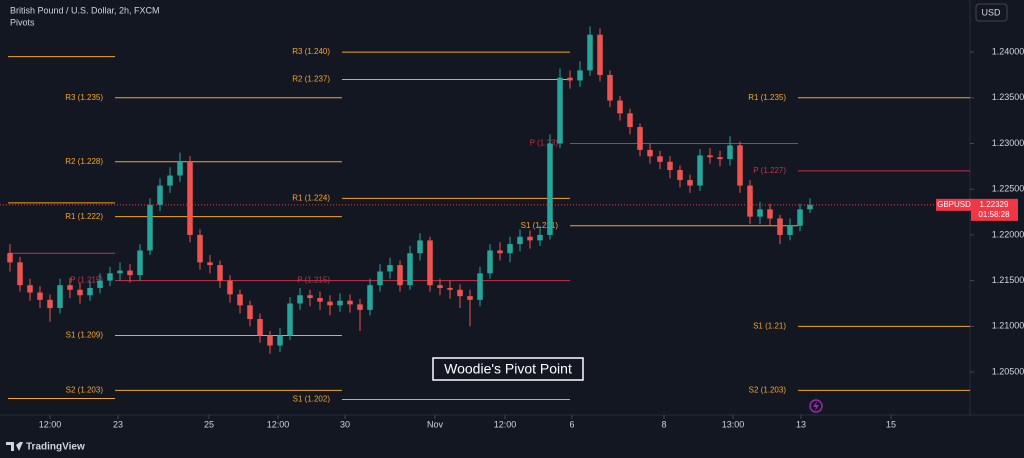 Image resolution: width=1024 pixels, height=458 pixels. I want to click on y-tick-label: 1.21500, so click(1008, 280).